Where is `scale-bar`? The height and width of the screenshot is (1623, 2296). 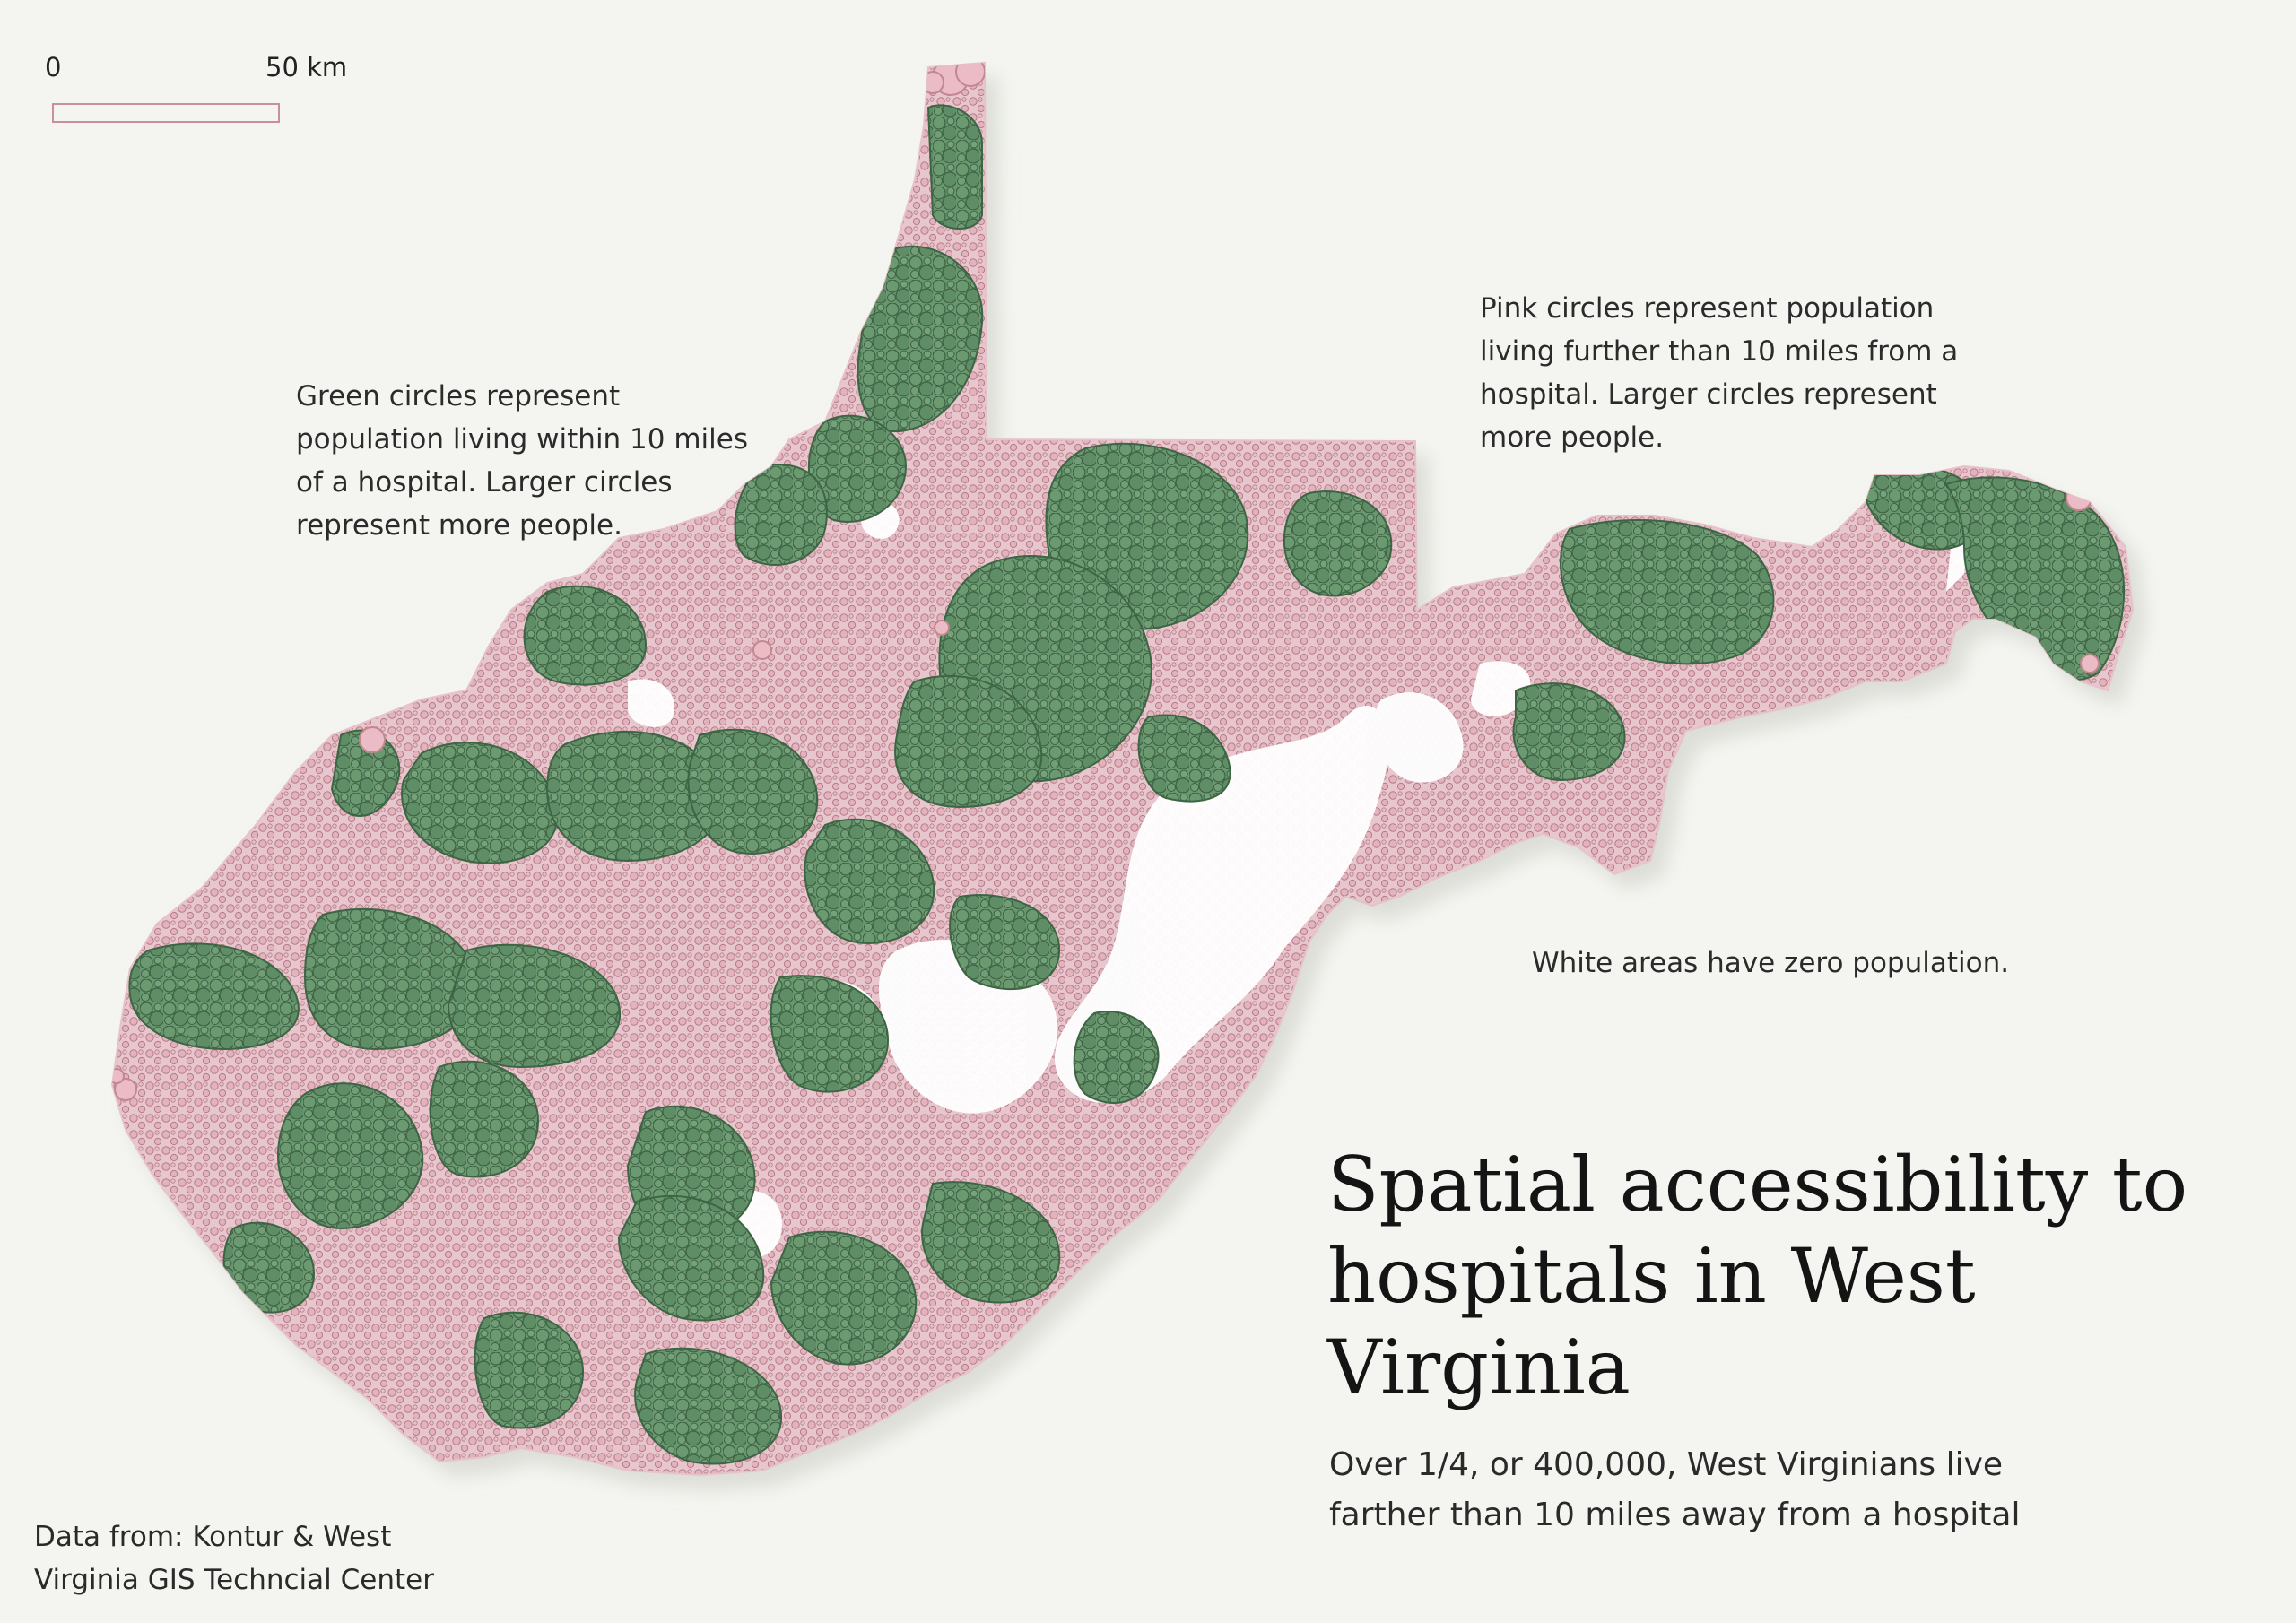
scale-bar is located at coordinates (166, 113).